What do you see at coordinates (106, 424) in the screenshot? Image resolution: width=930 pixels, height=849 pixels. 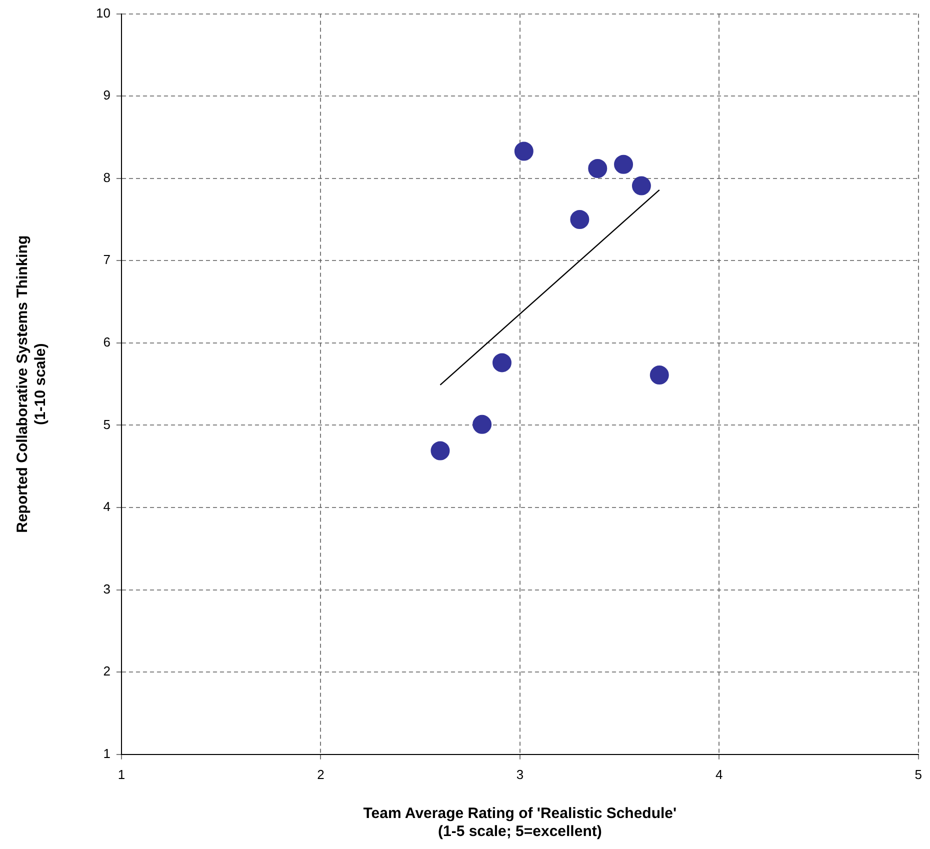 I see `y-tick-label: 5` at bounding box center [106, 424].